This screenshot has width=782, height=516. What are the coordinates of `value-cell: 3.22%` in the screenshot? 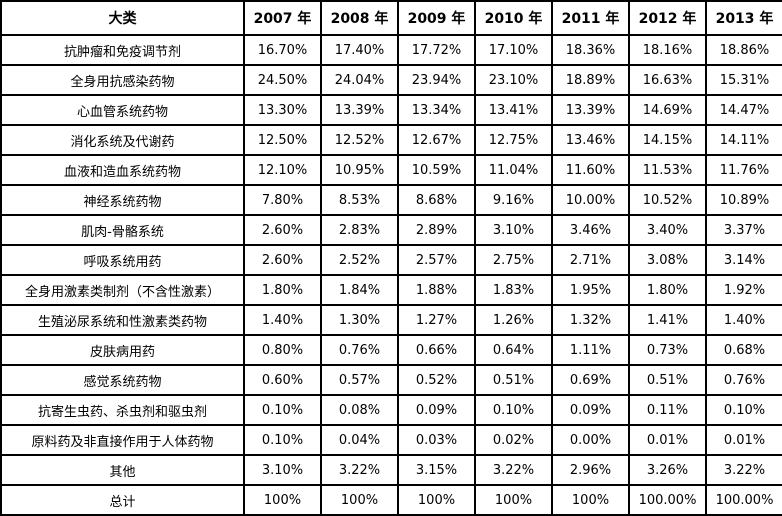 It's located at (359, 470).